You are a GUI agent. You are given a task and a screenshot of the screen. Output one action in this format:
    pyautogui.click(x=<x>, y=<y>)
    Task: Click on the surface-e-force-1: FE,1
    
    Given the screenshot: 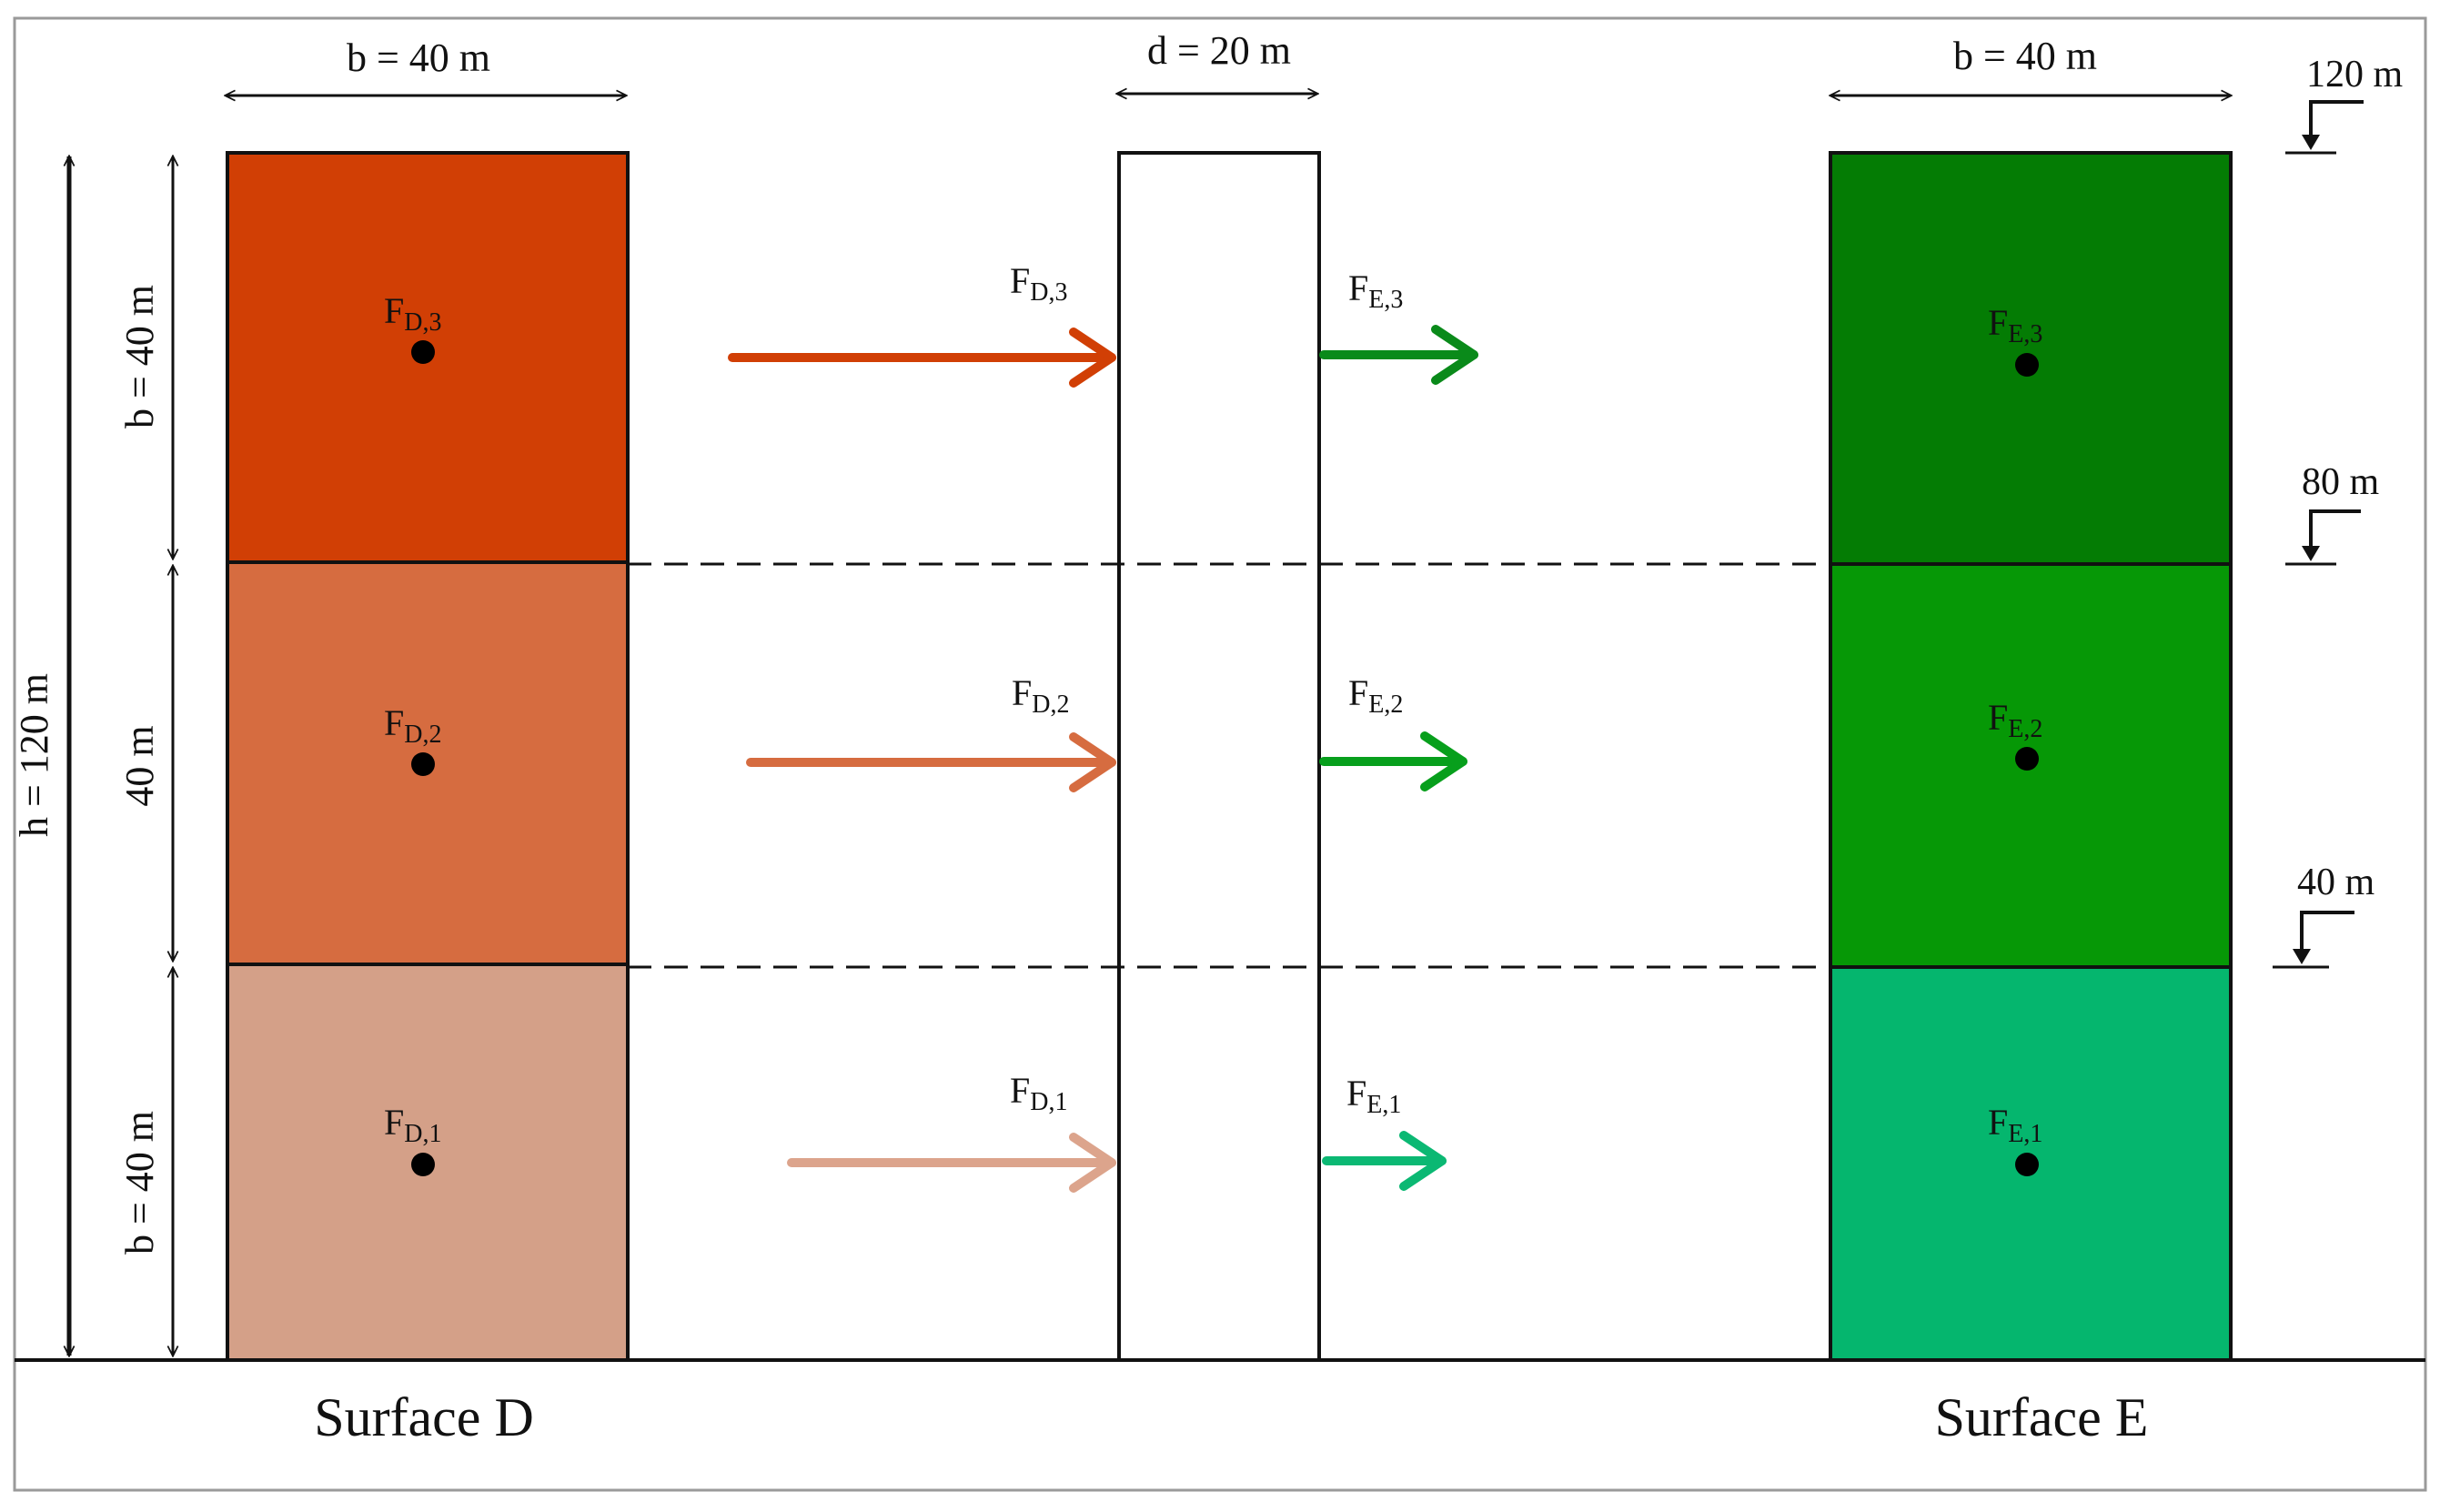 What is the action you would take?
    pyautogui.click(x=2015, y=1139)
    